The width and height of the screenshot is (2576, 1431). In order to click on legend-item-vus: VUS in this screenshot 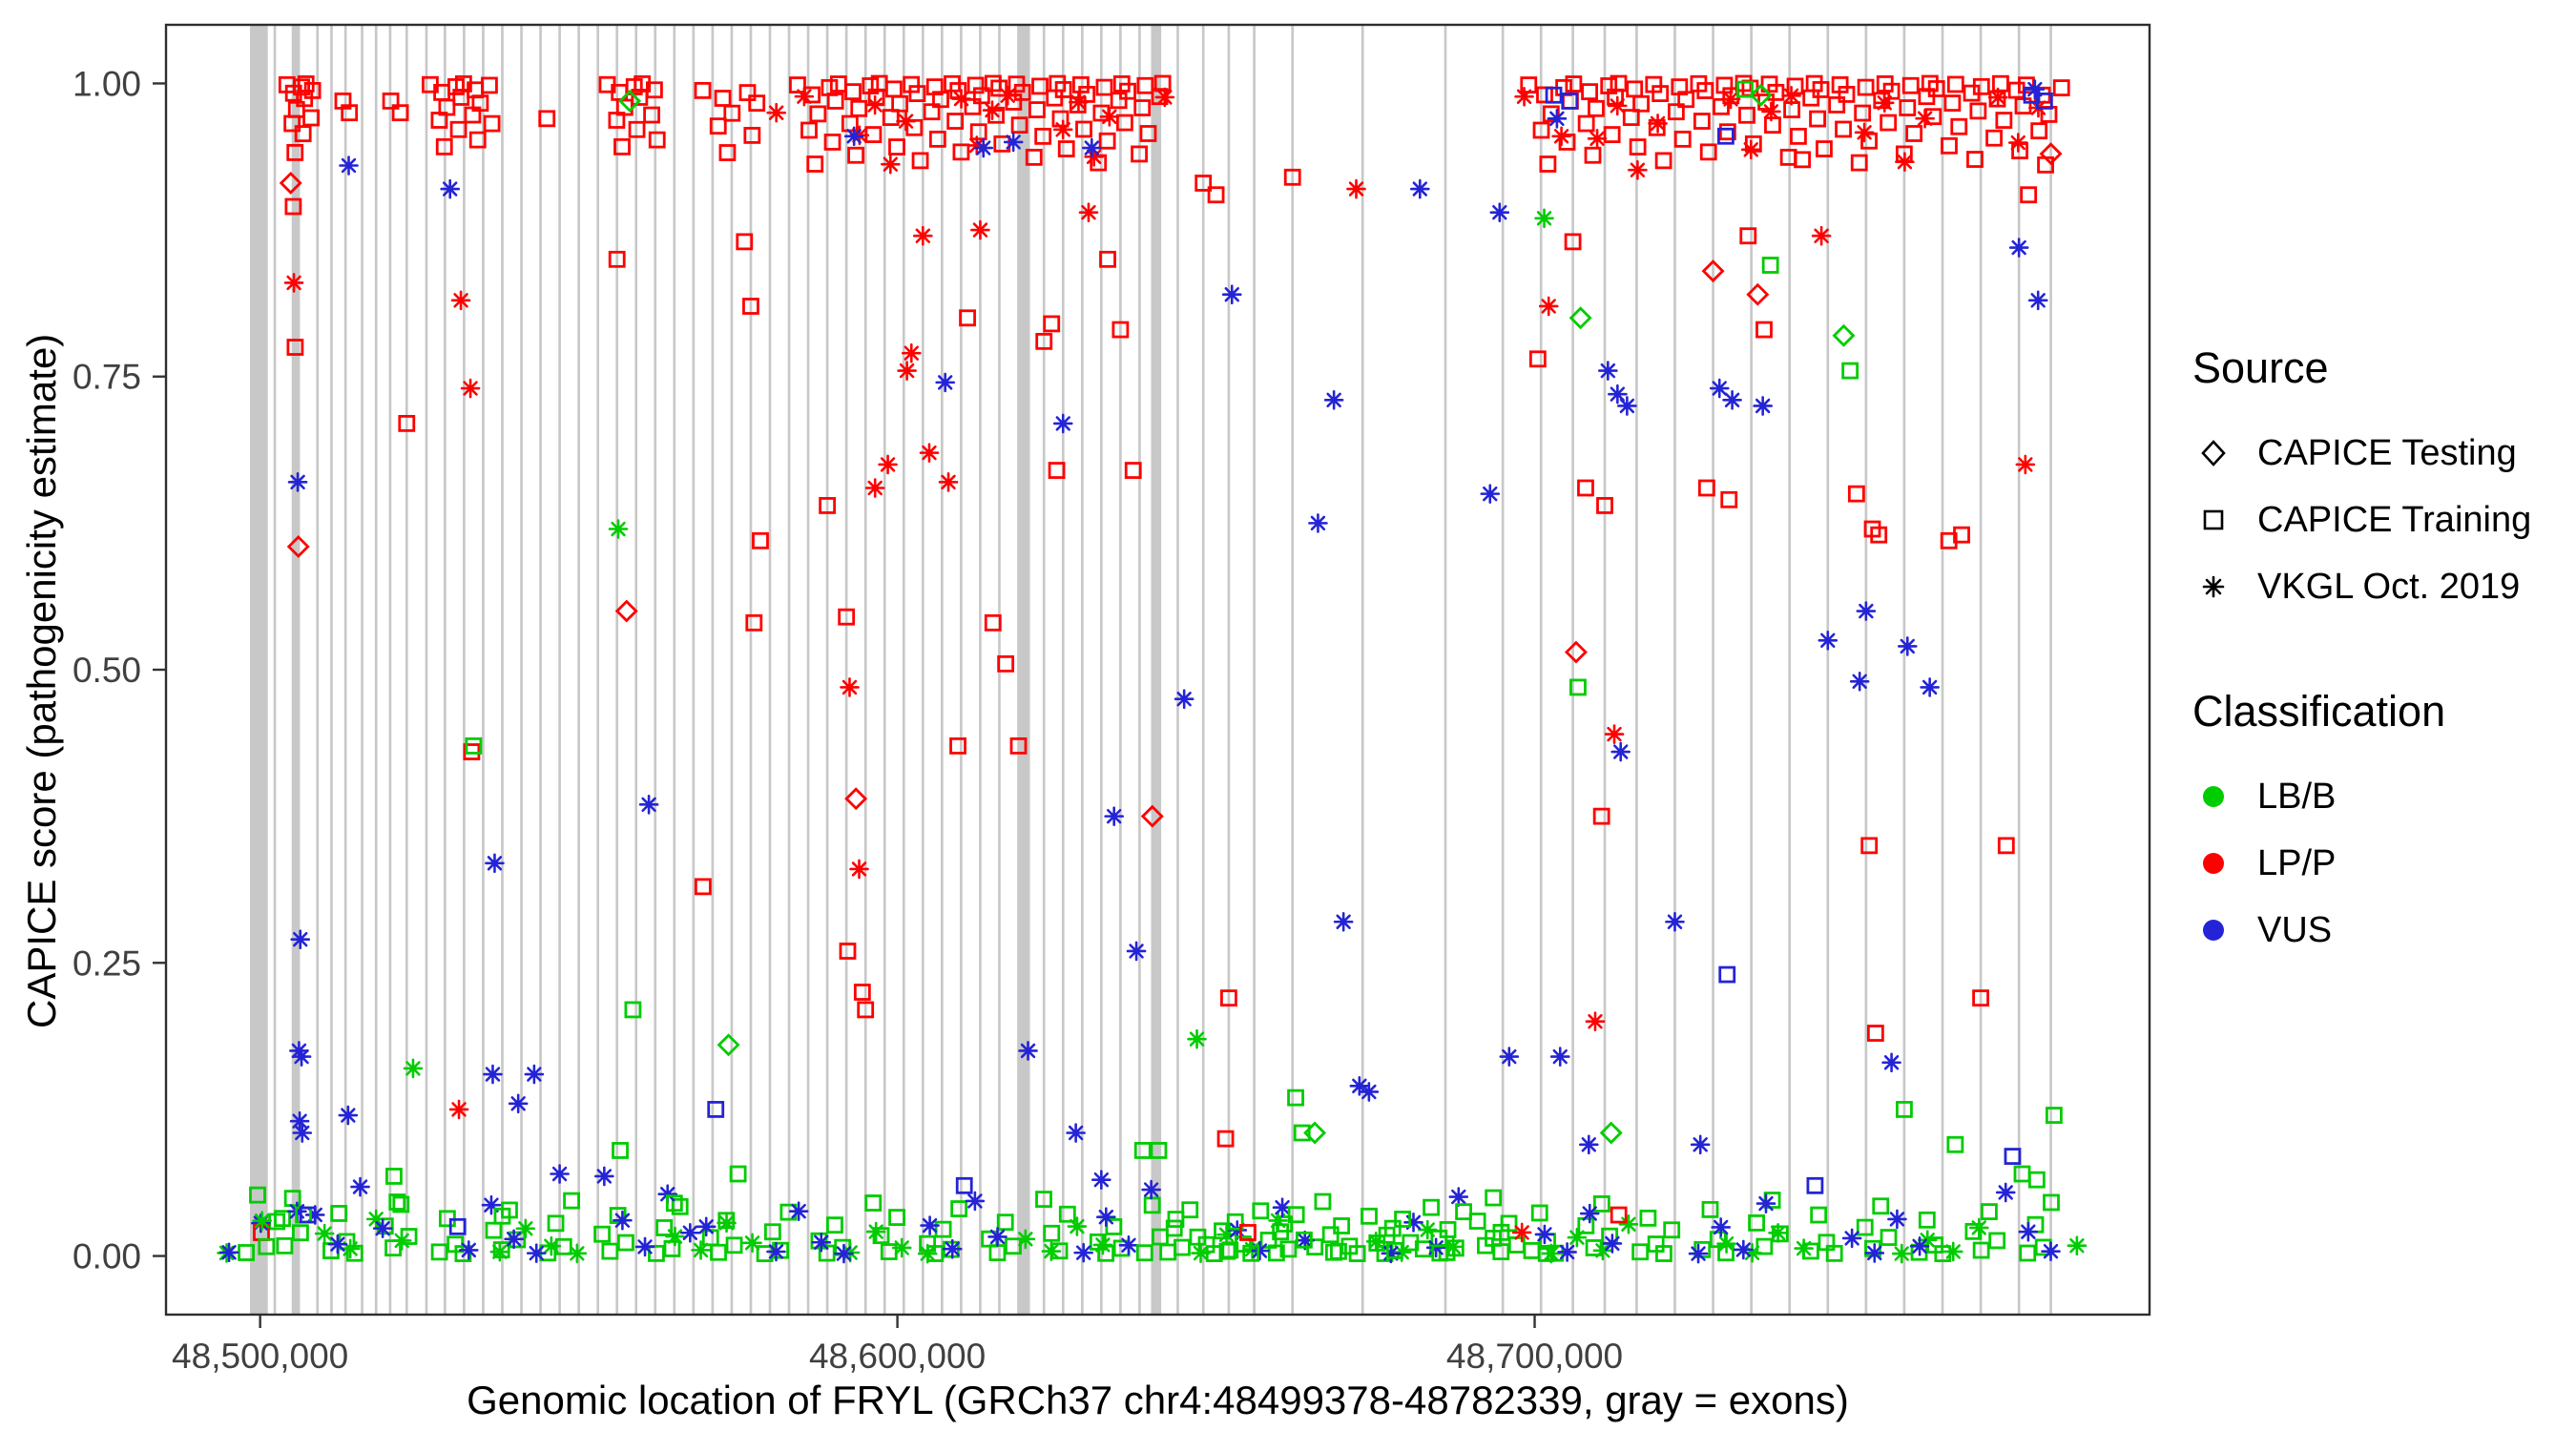, I will do `click(2383, 930)`.